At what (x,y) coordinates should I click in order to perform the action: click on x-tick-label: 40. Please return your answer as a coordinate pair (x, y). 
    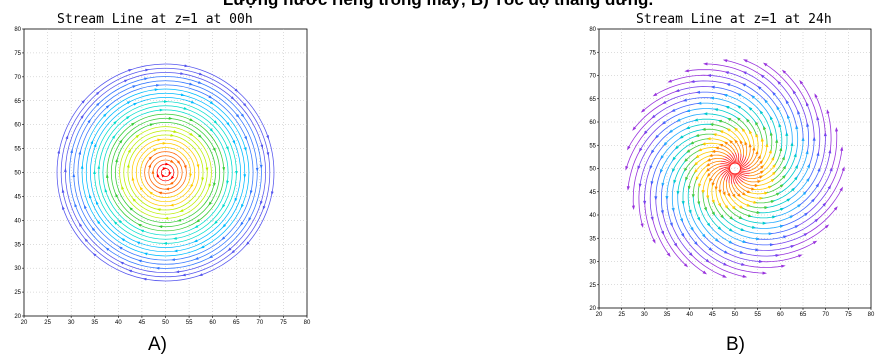
    Looking at the image, I should click on (118, 322).